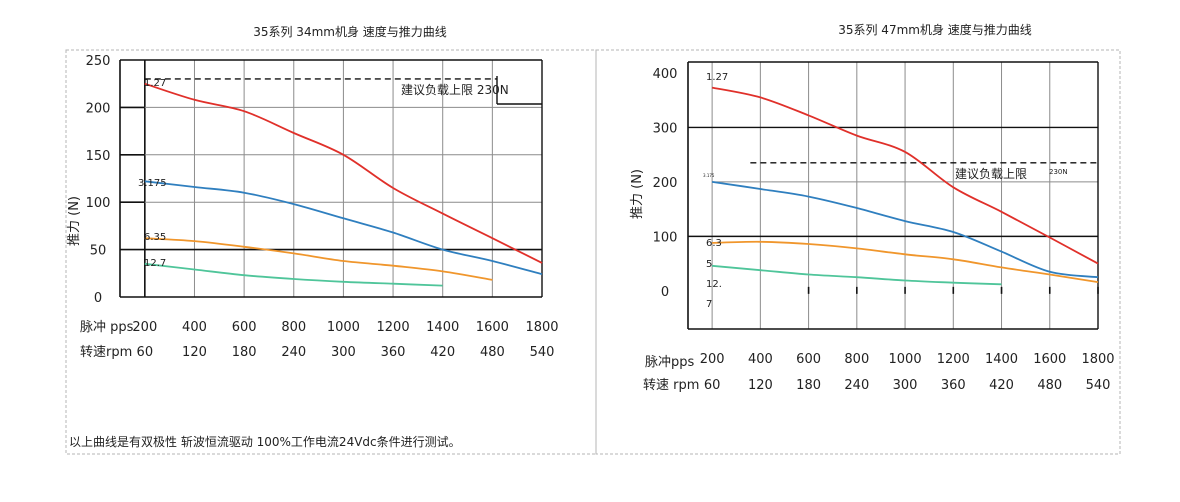 This screenshot has height=502, width=1180. Describe the element at coordinates (350, 31) in the screenshot. I see `chart-left-title: 35系列 34mm机身 速度与推力曲线` at that location.